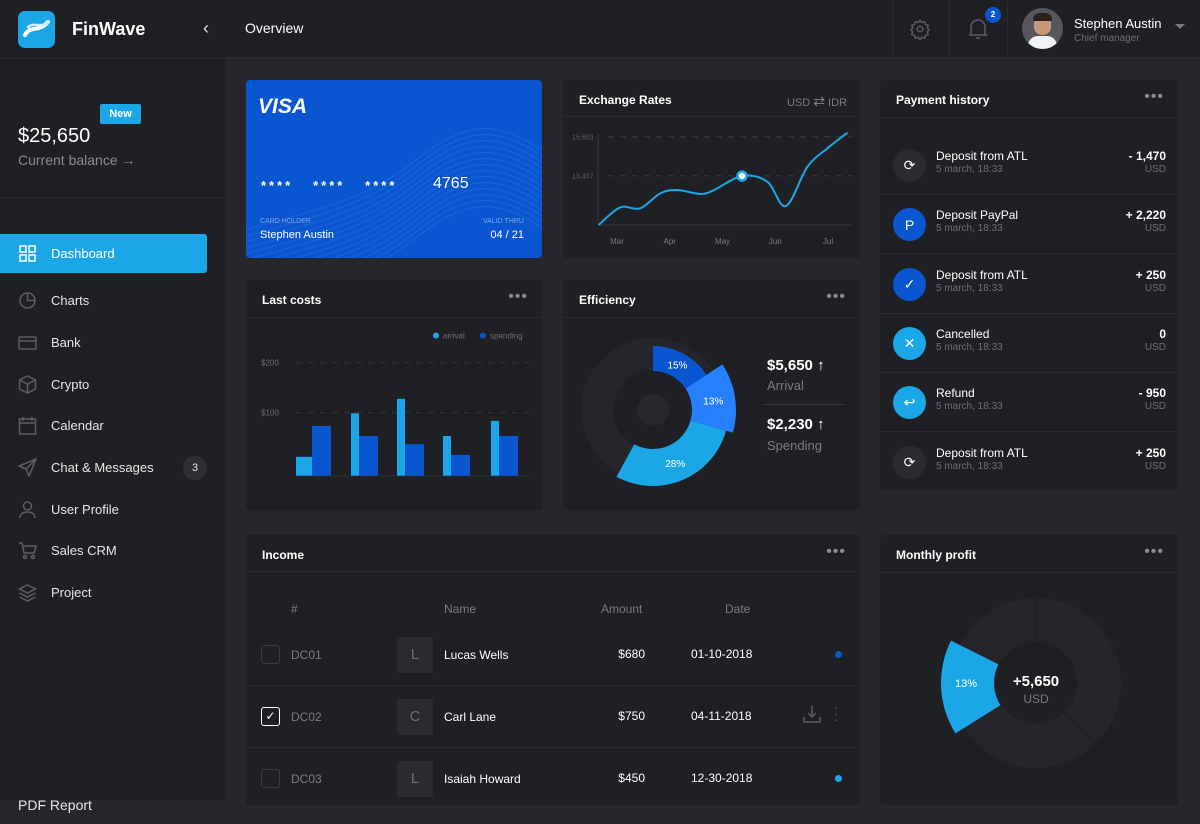 Image resolution: width=1200 pixels, height=824 pixels. What do you see at coordinates (84, 550) in the screenshot?
I see `sidebar-item-label: Sales CRM` at bounding box center [84, 550].